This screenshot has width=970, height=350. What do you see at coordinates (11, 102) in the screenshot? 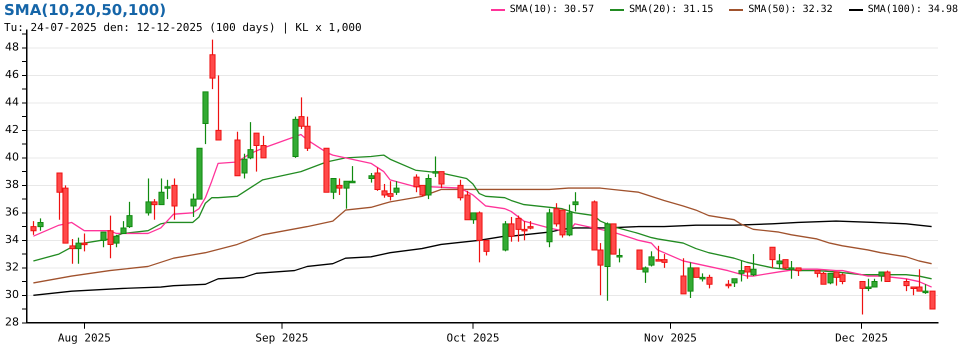
I see `y-tick-label: 44` at bounding box center [11, 102].